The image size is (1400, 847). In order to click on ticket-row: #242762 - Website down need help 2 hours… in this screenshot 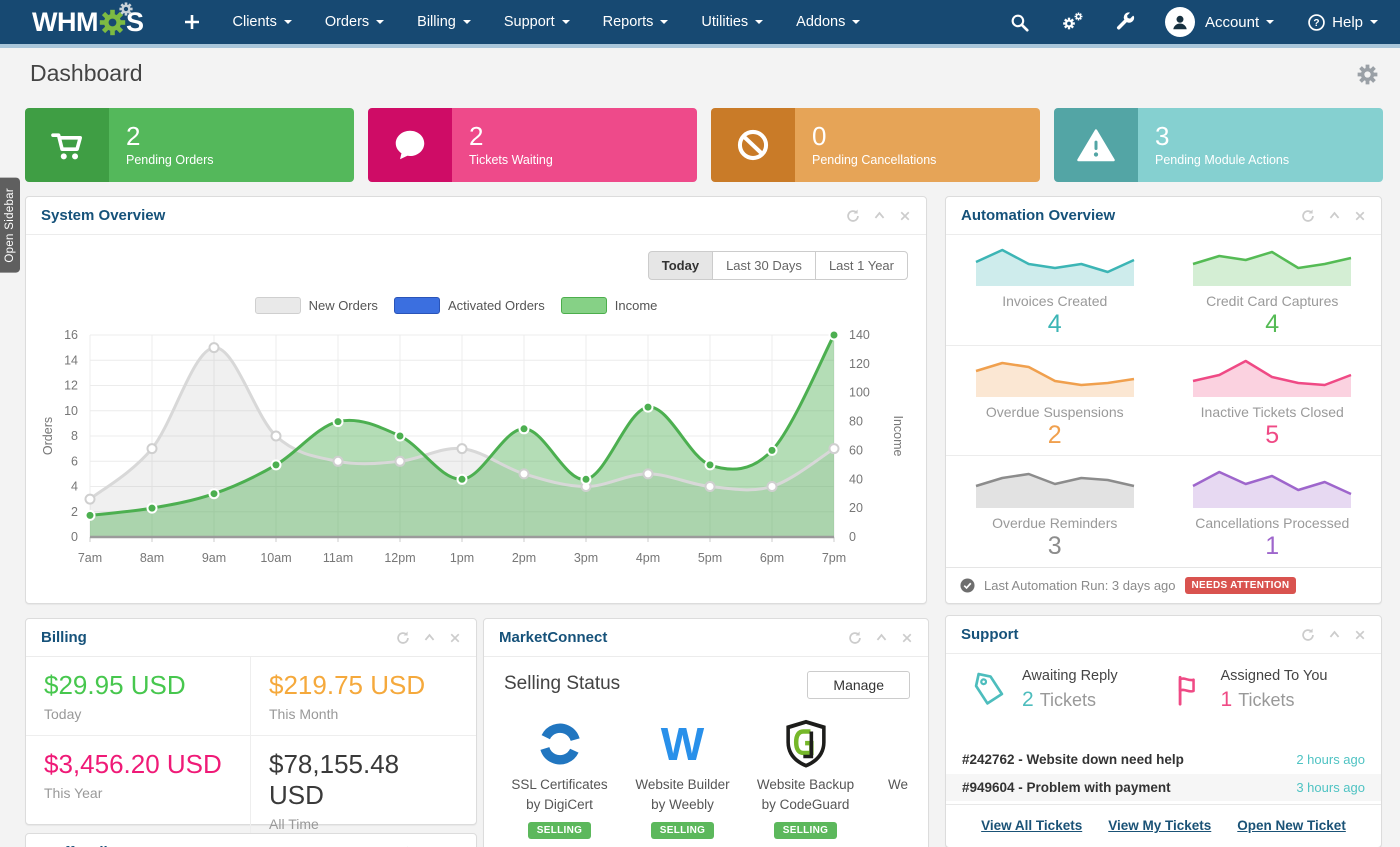, I will do `click(1163, 760)`.